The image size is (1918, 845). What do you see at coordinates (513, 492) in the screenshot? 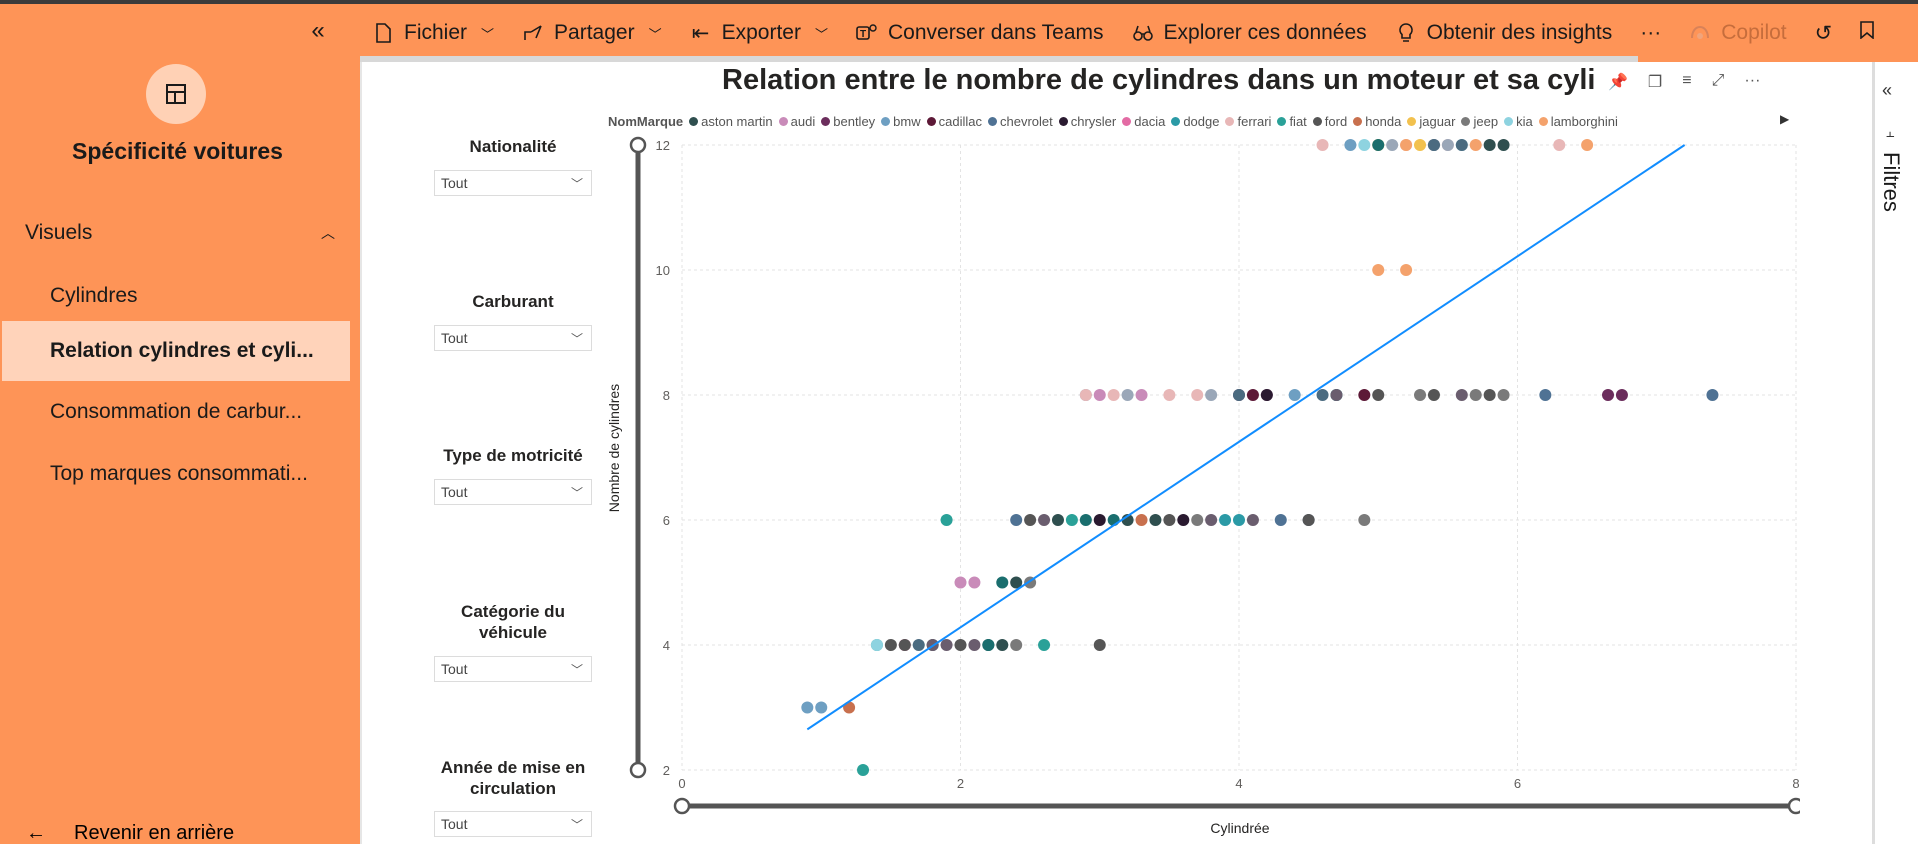
I see `slicer-dropdown-motricite: Tout ﹀` at bounding box center [513, 492].